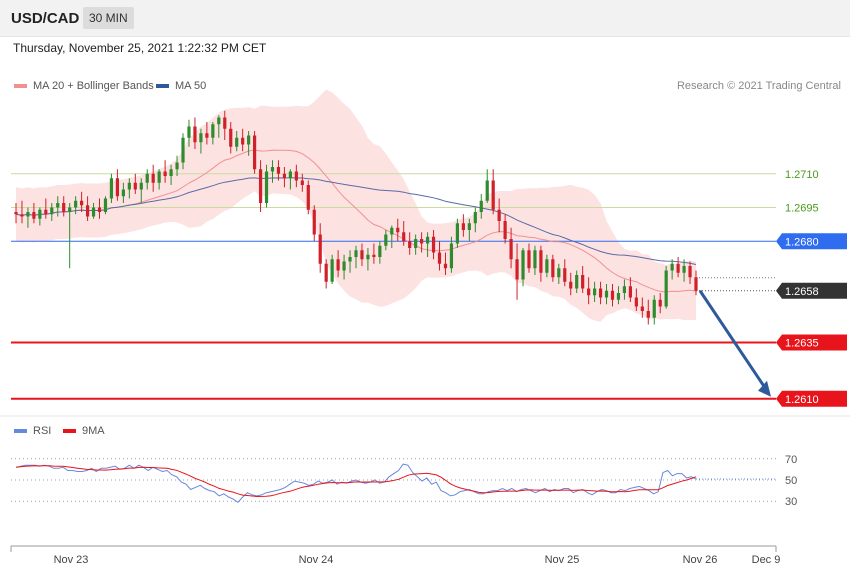  What do you see at coordinates (732, 339) in the screenshot?
I see `forecast-arrow-line` at bounding box center [732, 339].